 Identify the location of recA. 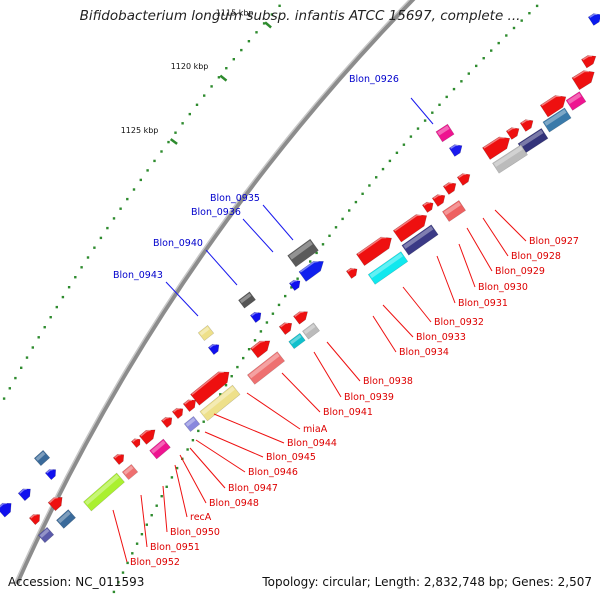
(130, 472).